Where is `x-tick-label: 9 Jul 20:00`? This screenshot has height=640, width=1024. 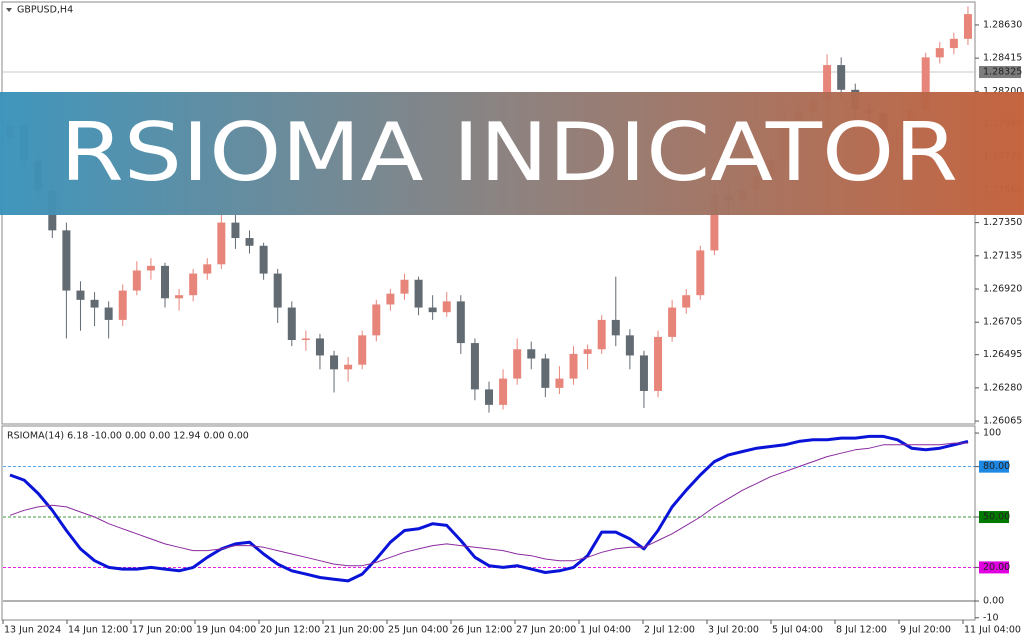
x-tick-label: 9 Jul 20:00 is located at coordinates (925, 630).